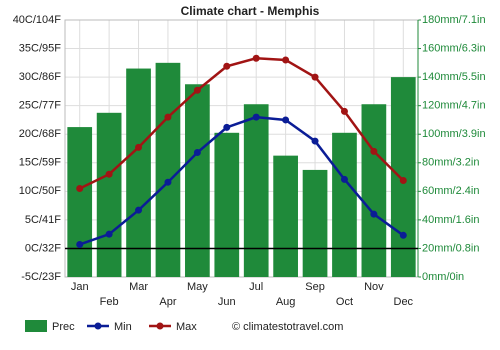 The image size is (500, 350). I want to click on x-tick-label: Jan, so click(80, 287).